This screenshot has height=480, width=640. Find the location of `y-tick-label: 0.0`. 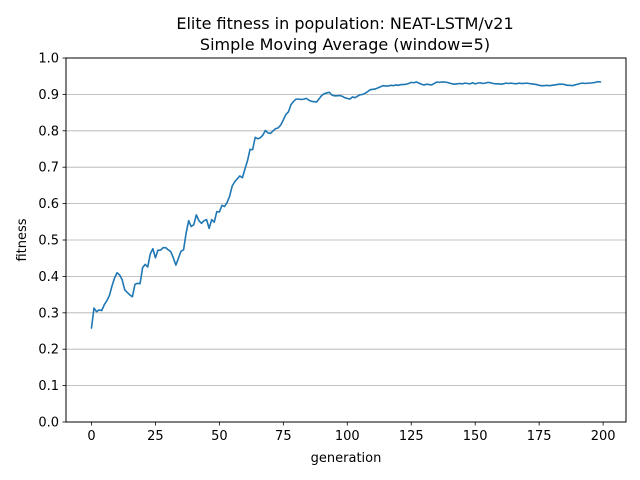

y-tick-label: 0.0 is located at coordinates (48, 423).